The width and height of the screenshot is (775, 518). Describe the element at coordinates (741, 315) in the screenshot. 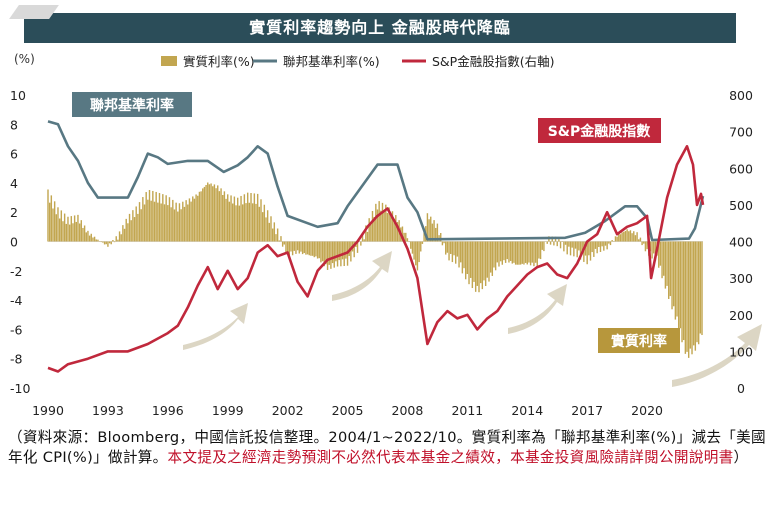

I see `y-right-tick-label: 200` at that location.